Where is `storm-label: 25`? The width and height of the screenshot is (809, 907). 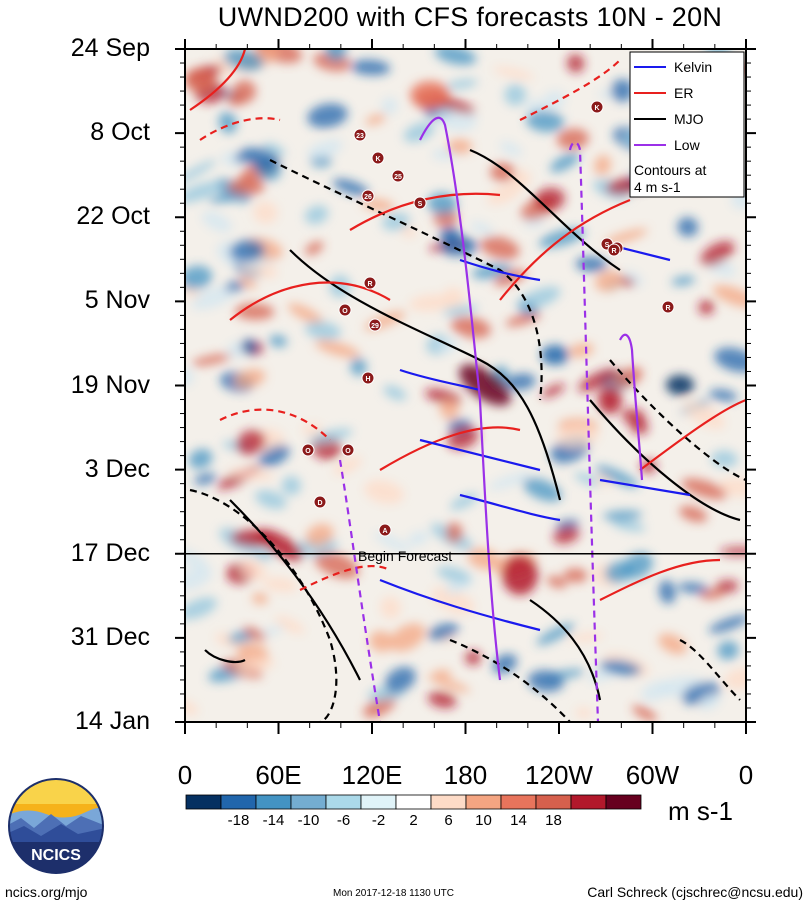 storm-label: 25 is located at coordinates (398, 177).